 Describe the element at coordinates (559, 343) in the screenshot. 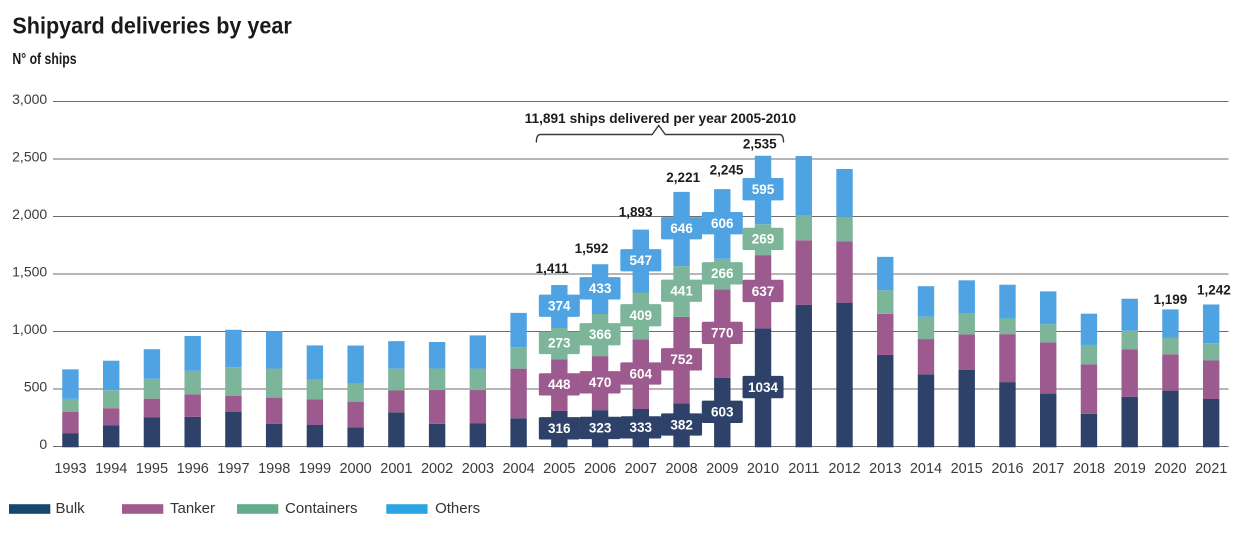

I see `svg-text: 273` at that location.